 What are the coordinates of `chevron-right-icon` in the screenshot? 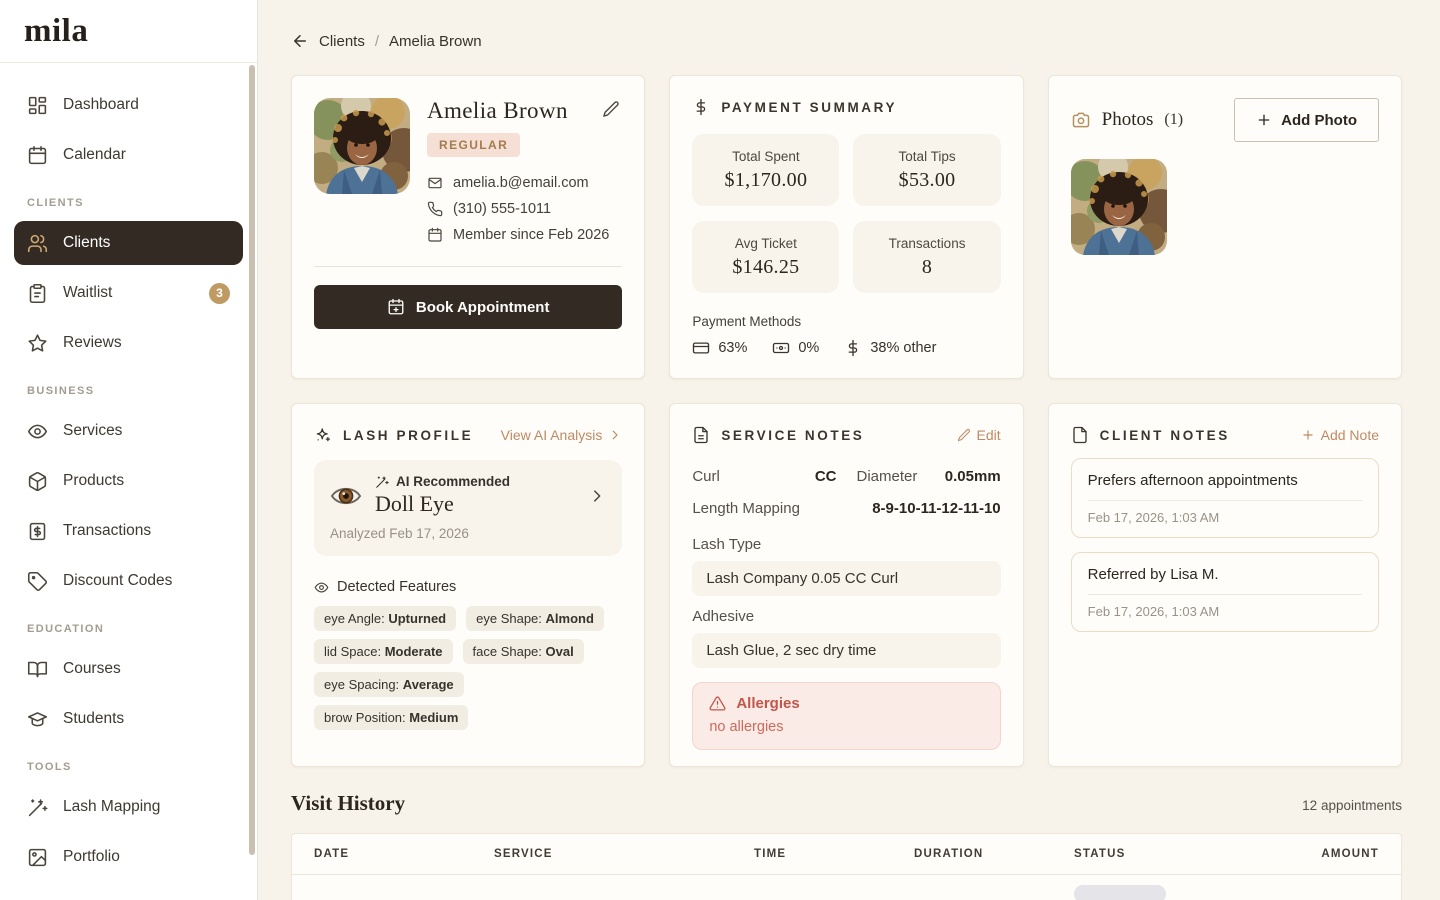 It's located at (597, 496).